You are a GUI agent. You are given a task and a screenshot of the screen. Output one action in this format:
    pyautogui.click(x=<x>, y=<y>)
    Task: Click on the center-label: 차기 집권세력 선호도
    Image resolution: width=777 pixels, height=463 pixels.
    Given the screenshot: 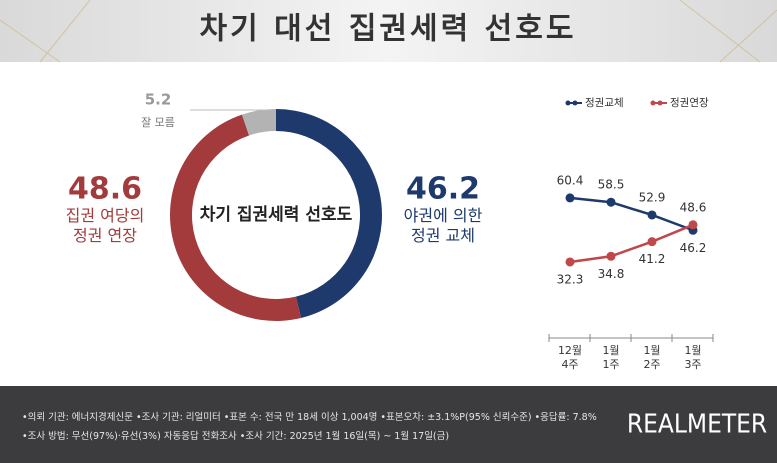 What is the action you would take?
    pyautogui.click(x=276, y=215)
    